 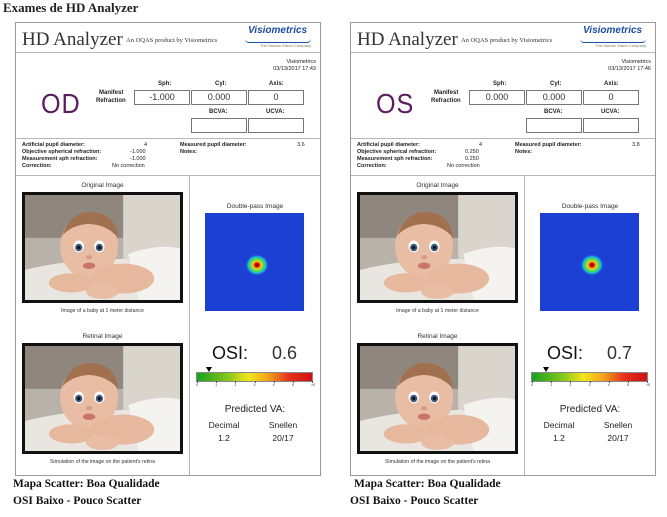 What do you see at coordinates (285, 353) in the screenshot?
I see `osi-value: 0.6` at bounding box center [285, 353].